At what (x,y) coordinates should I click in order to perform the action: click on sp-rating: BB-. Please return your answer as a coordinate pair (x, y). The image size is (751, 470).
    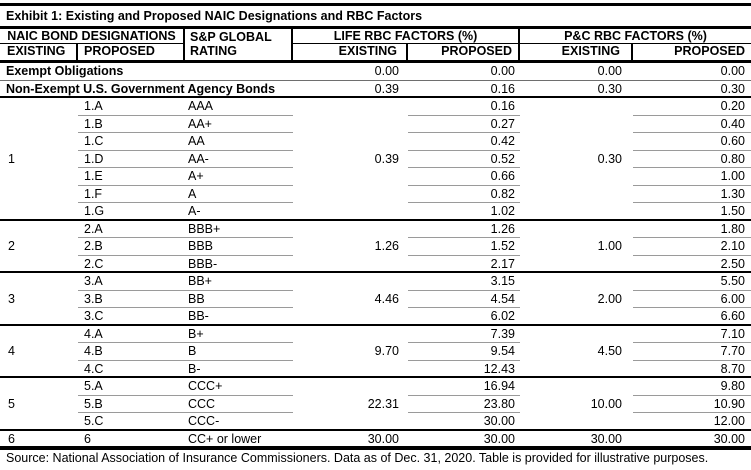
    Looking at the image, I should click on (198, 316).